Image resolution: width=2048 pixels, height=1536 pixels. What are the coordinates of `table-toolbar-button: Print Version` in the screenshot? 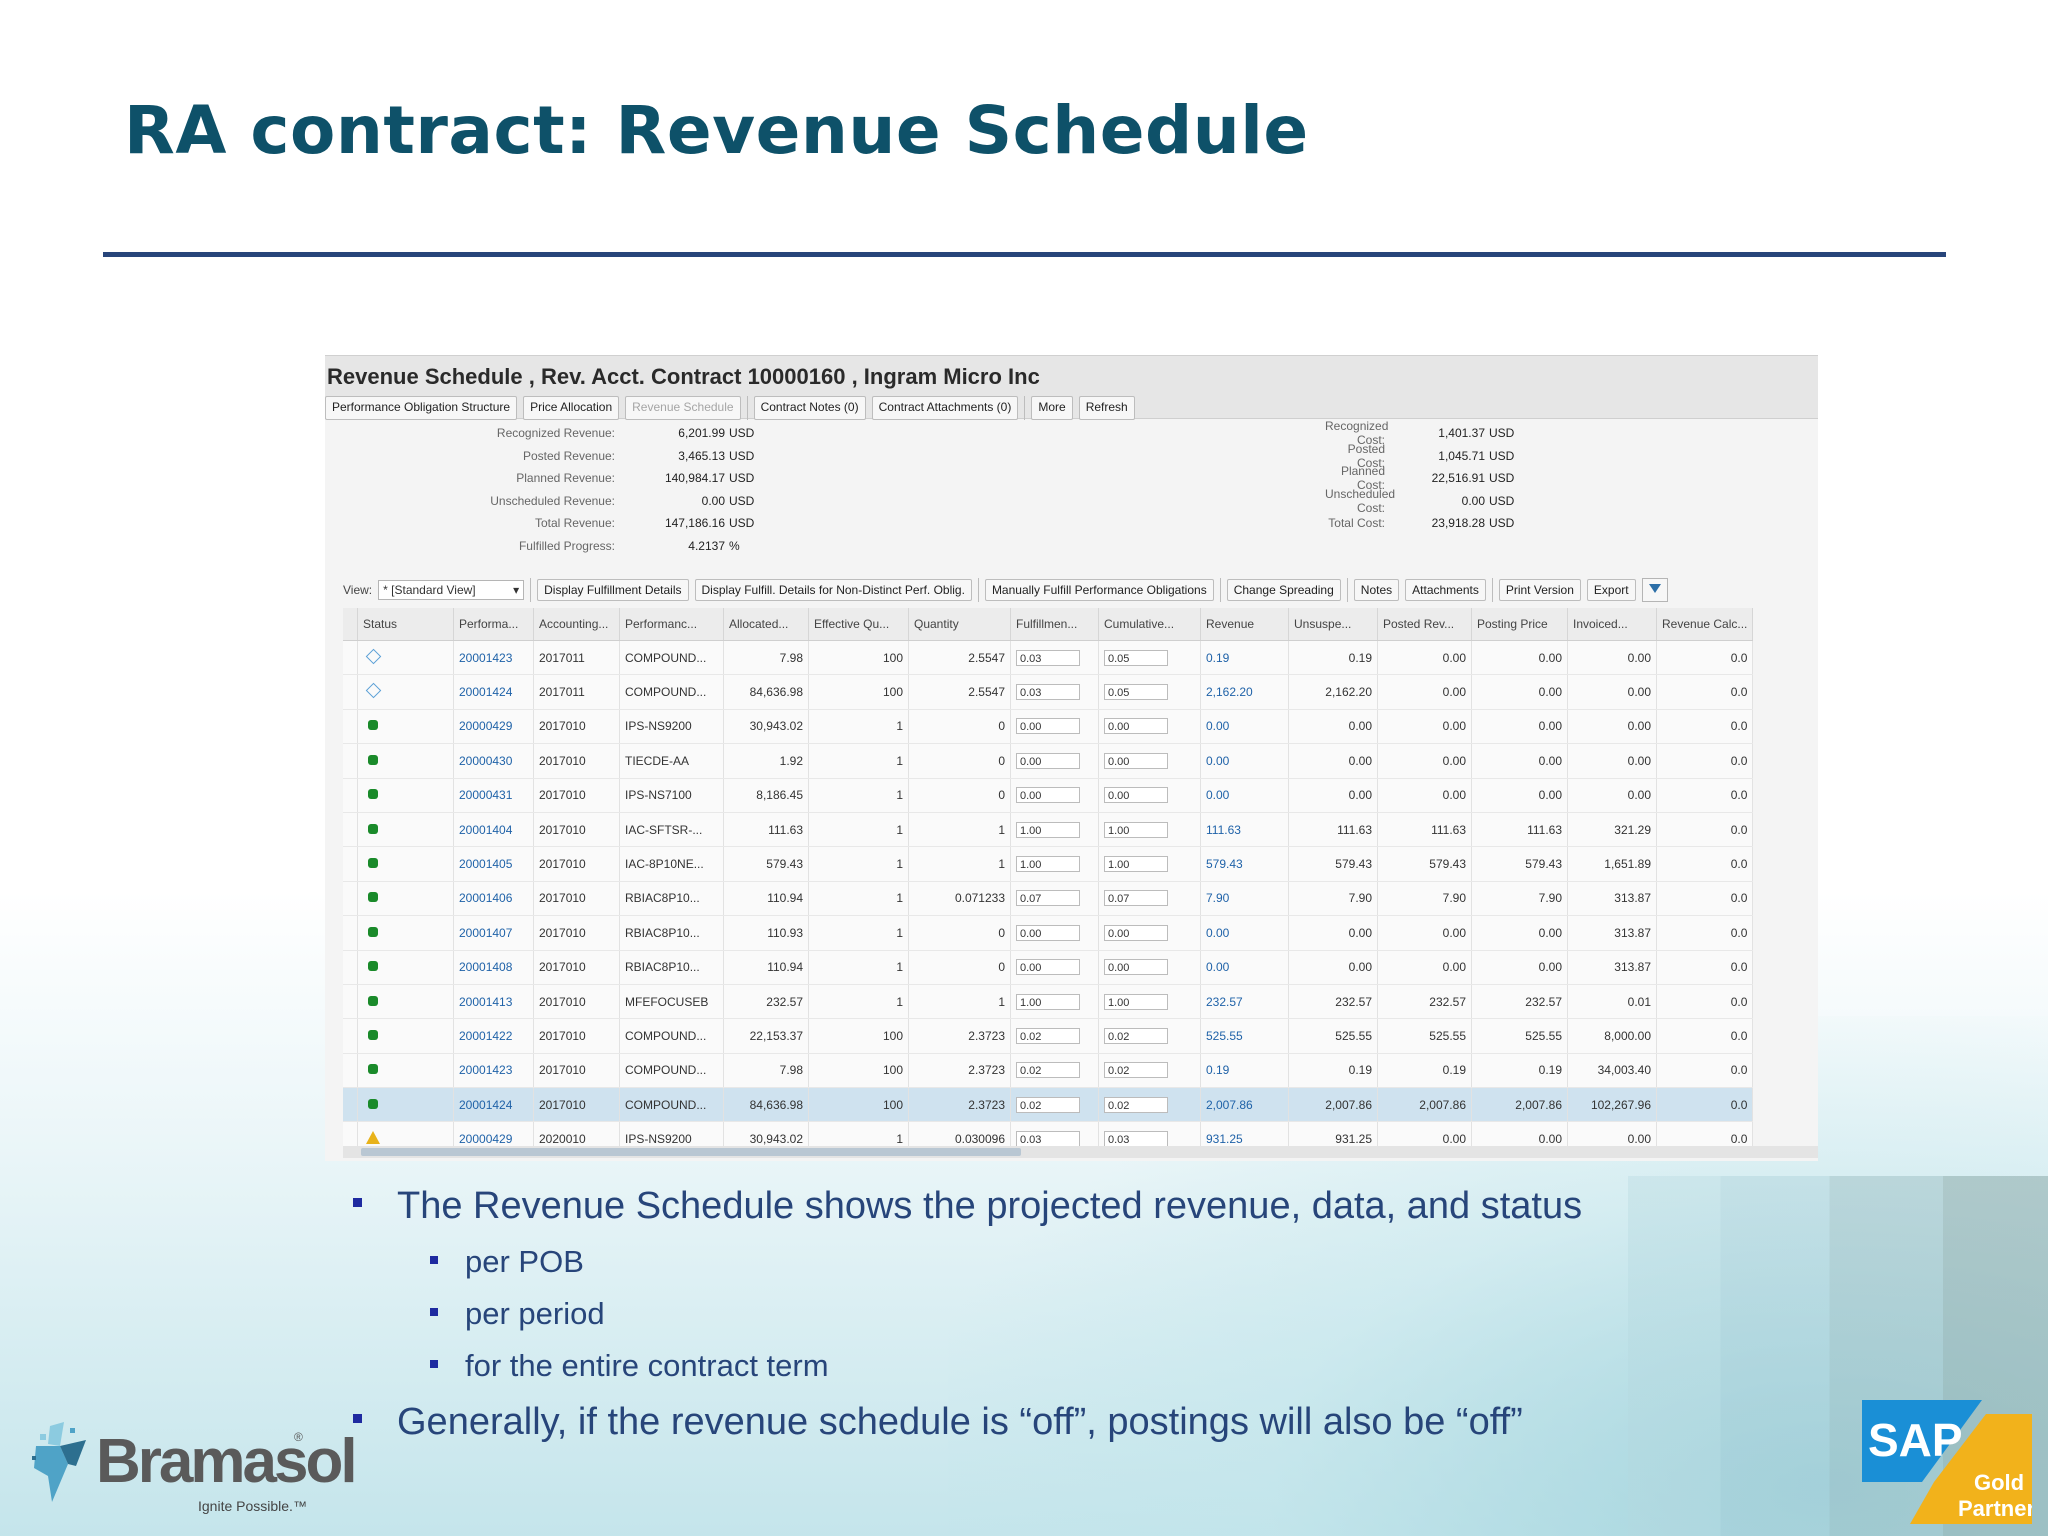 It's located at (1540, 590).